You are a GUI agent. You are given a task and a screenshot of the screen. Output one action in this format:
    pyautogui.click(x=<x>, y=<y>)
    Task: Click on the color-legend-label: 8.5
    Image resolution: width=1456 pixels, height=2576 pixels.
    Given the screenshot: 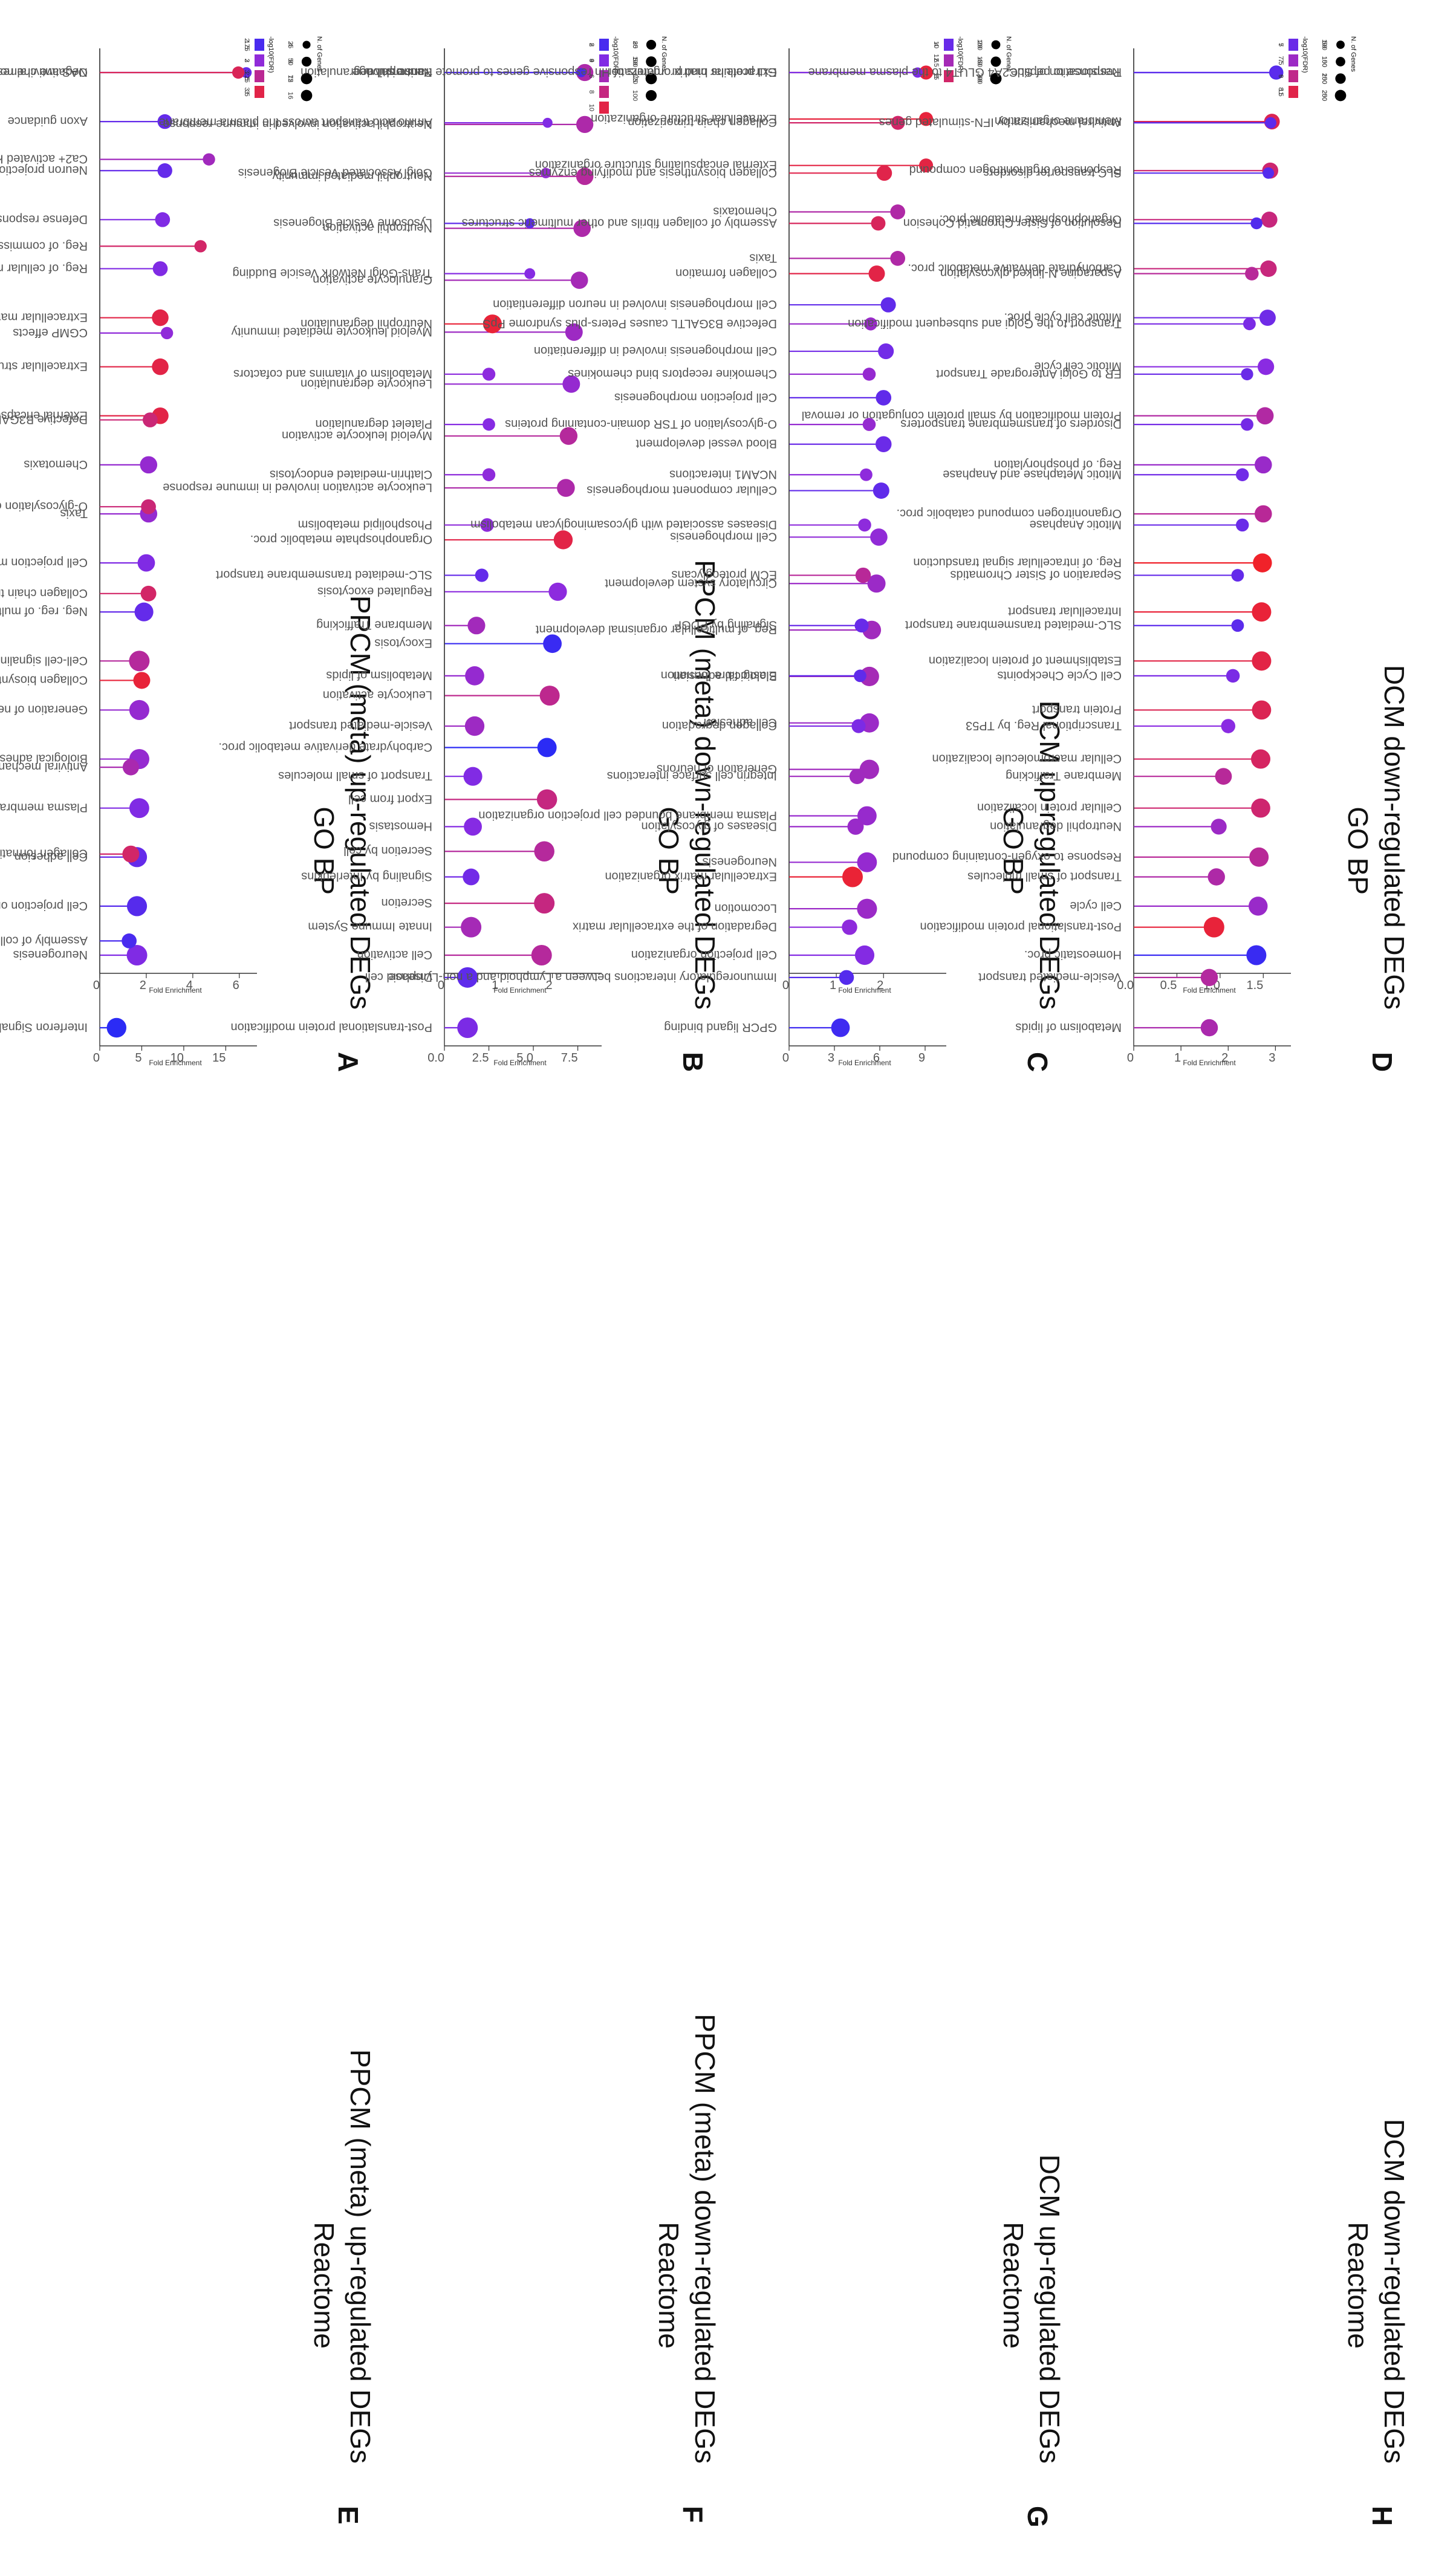 What is the action you would take?
    pyautogui.click(x=1280, y=92)
    